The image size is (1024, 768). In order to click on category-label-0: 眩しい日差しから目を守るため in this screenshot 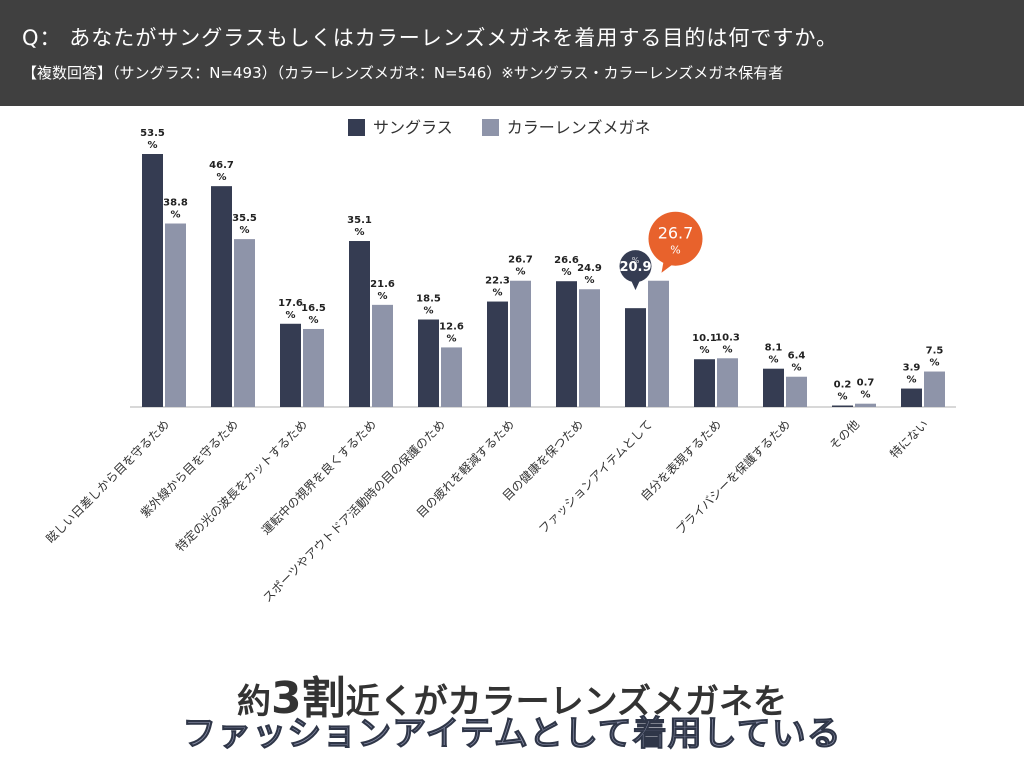, I will do `click(107, 481)`.